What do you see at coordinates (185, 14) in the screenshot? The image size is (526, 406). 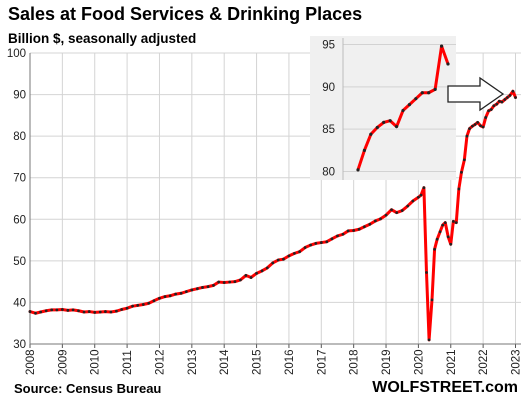 I see `chart-title: Sales at Food Services & Drinking Places` at bounding box center [185, 14].